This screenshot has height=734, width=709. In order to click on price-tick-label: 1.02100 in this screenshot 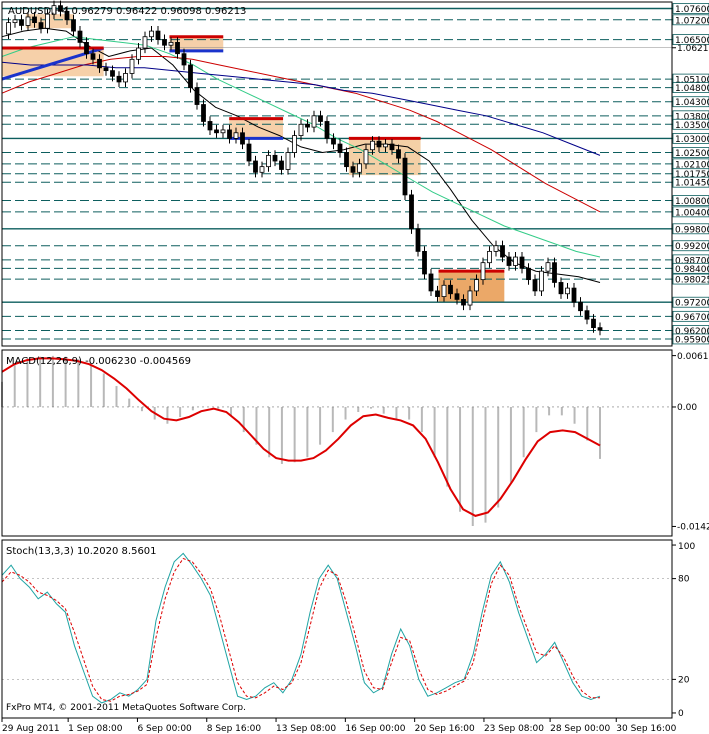, I will do `click(692, 165)`.